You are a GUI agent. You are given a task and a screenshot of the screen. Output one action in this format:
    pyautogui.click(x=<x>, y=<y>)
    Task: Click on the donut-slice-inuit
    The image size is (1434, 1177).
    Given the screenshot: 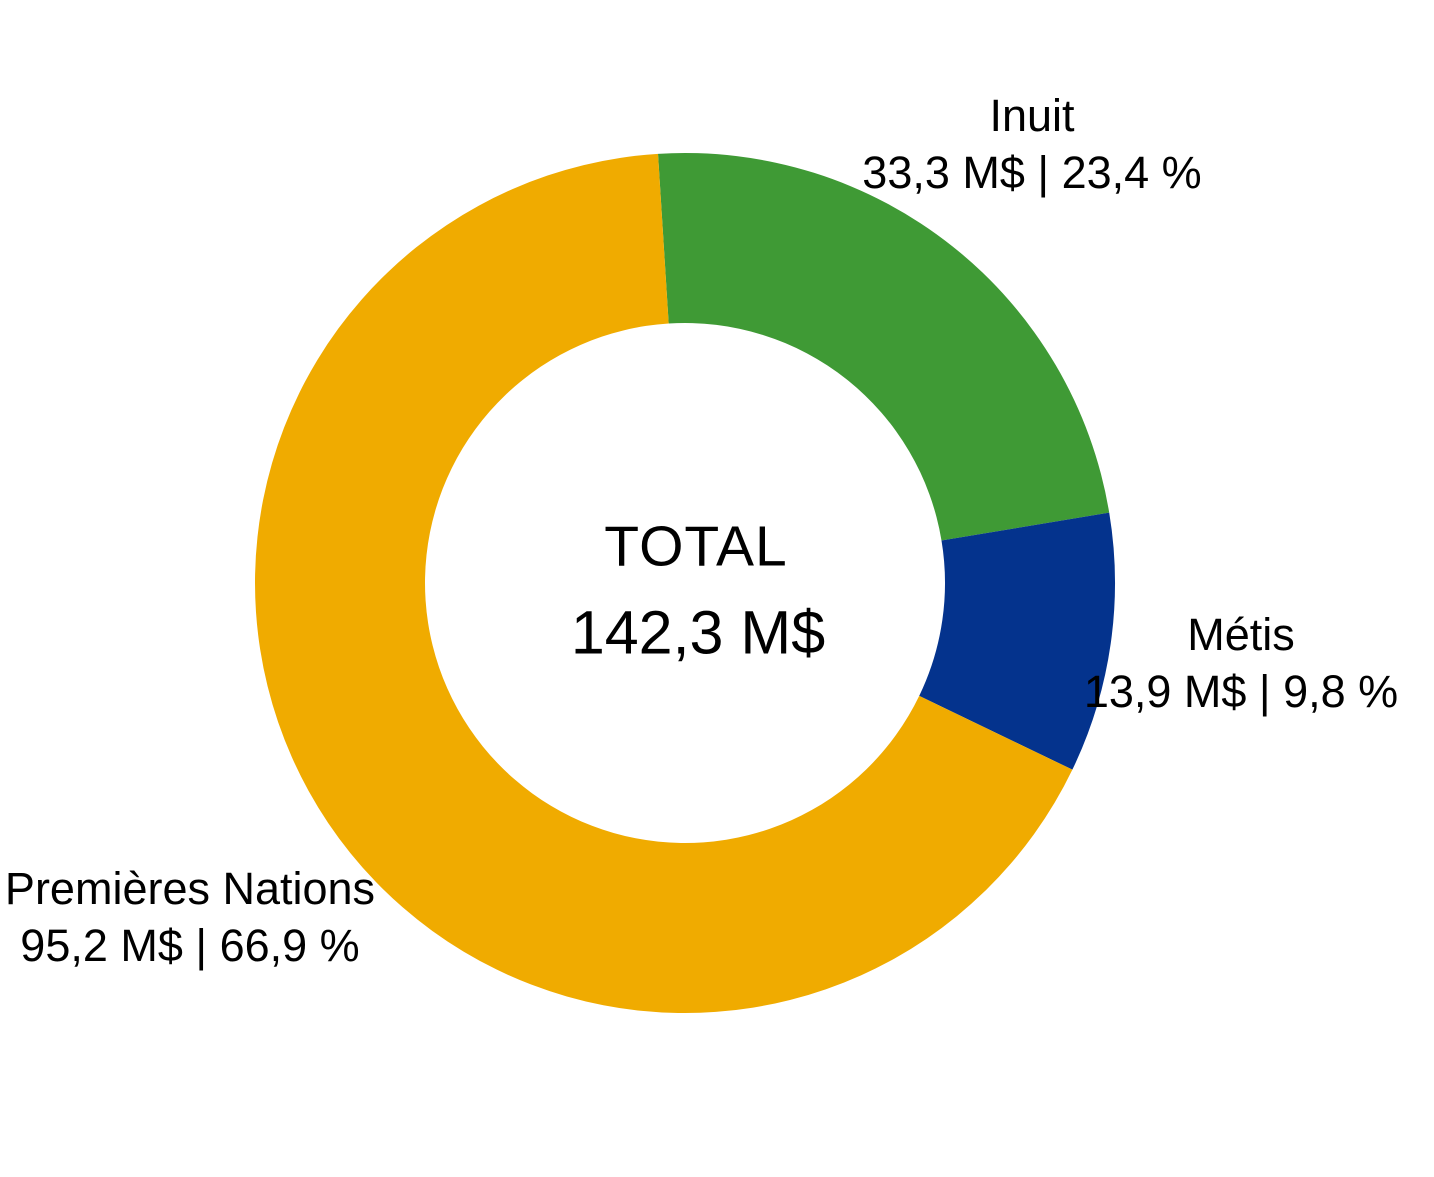 What is the action you would take?
    pyautogui.click(x=884, y=347)
    